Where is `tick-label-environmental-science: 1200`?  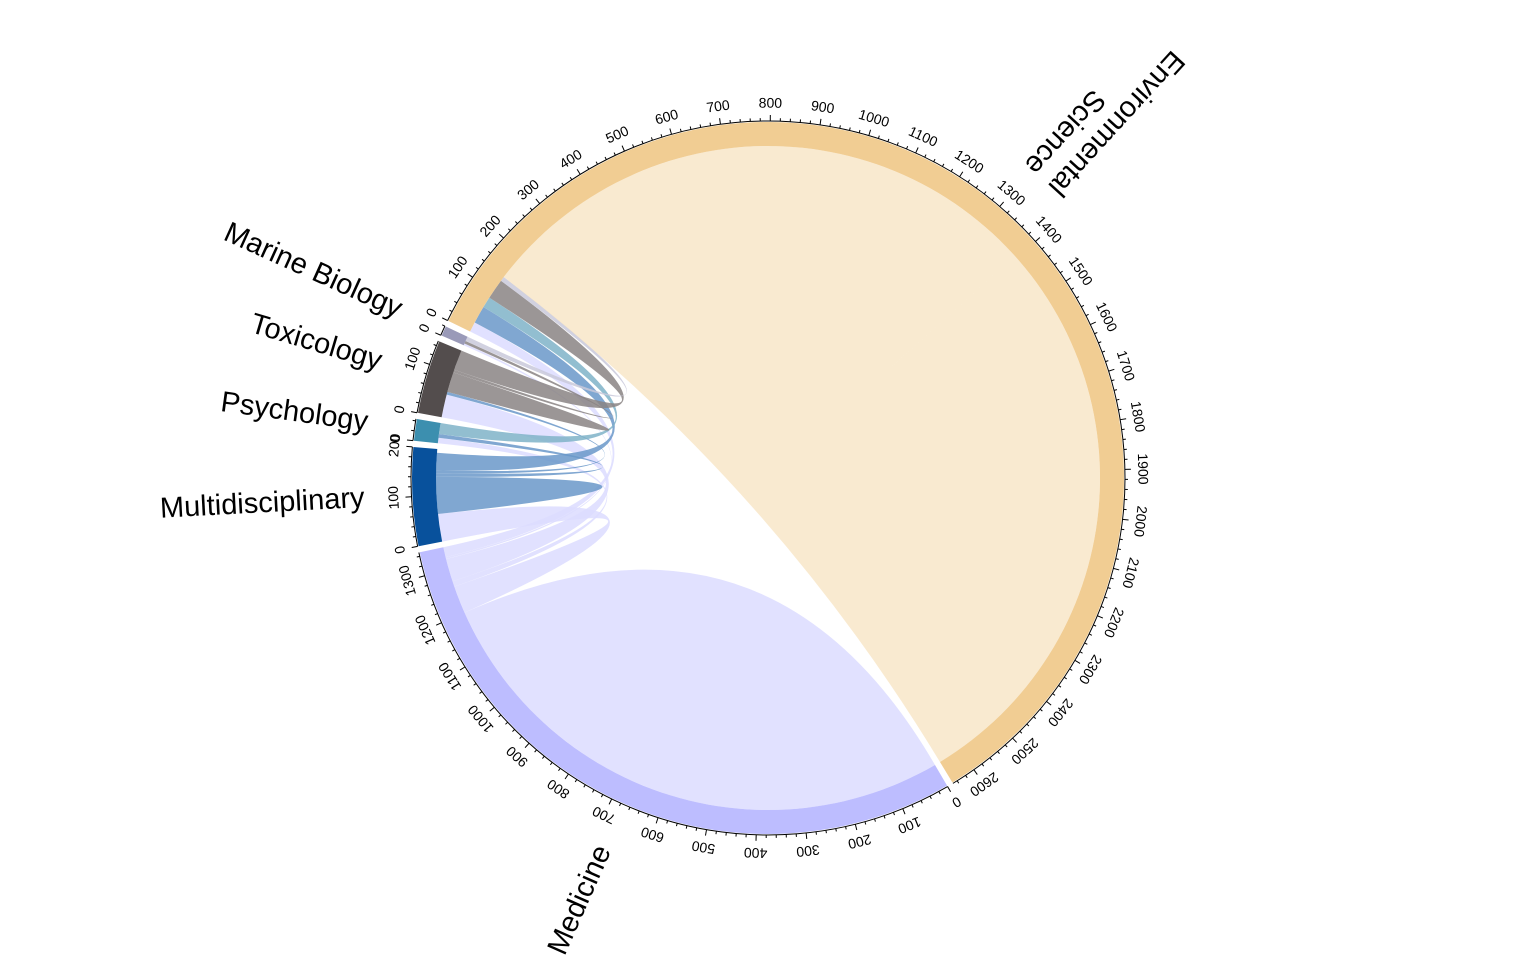 tick-label-environmental-science: 1200 is located at coordinates (969, 161).